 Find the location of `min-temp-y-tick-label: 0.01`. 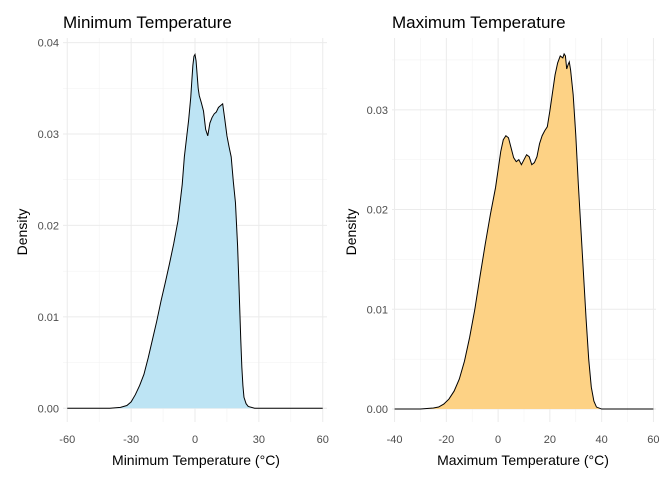

min-temp-y-tick-label: 0.01 is located at coordinates (48, 318).